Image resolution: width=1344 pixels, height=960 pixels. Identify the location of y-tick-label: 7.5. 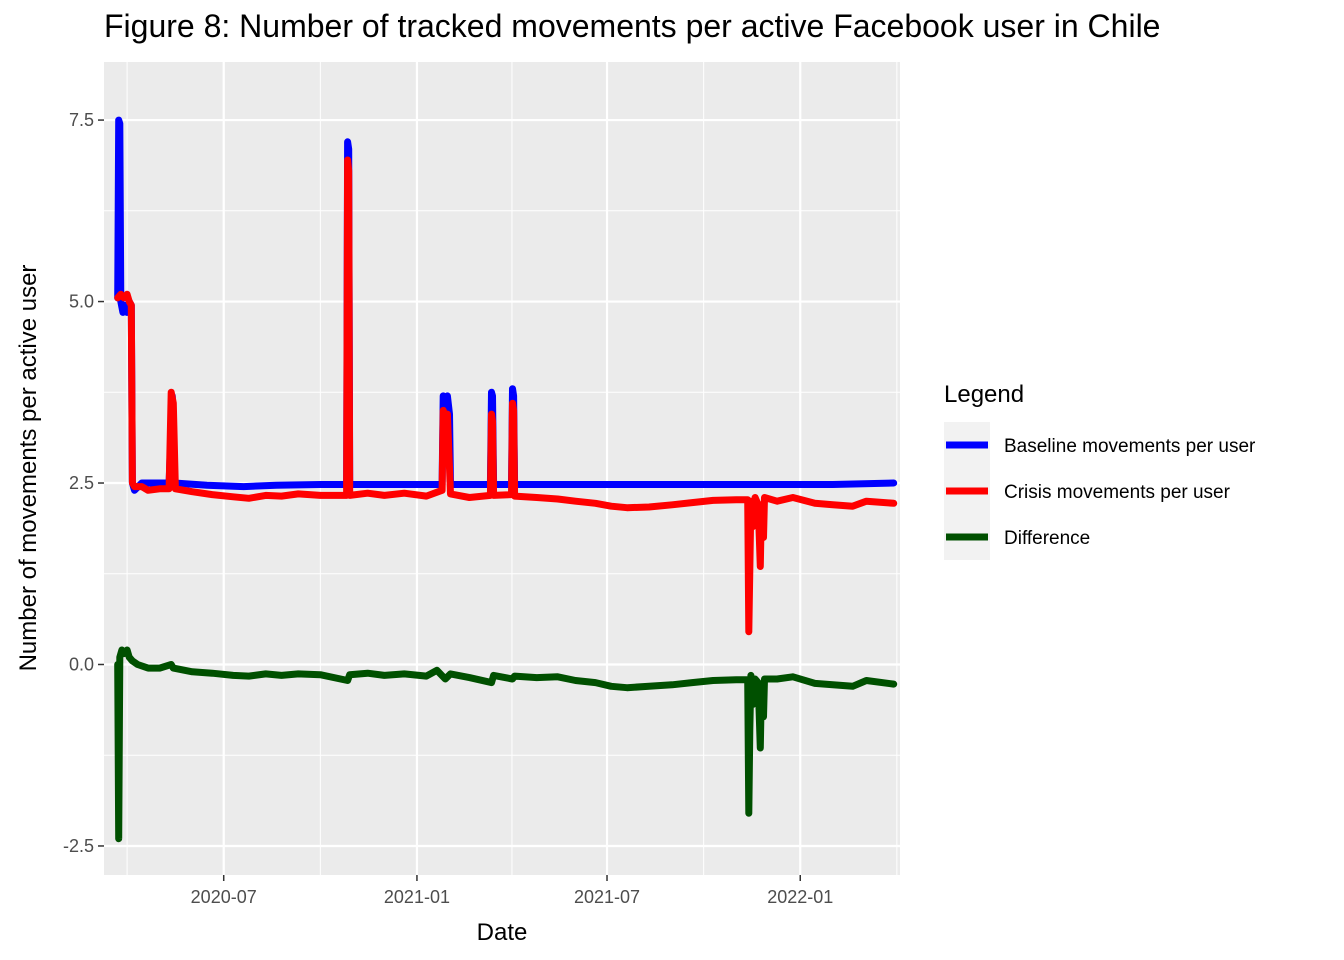
(81, 120).